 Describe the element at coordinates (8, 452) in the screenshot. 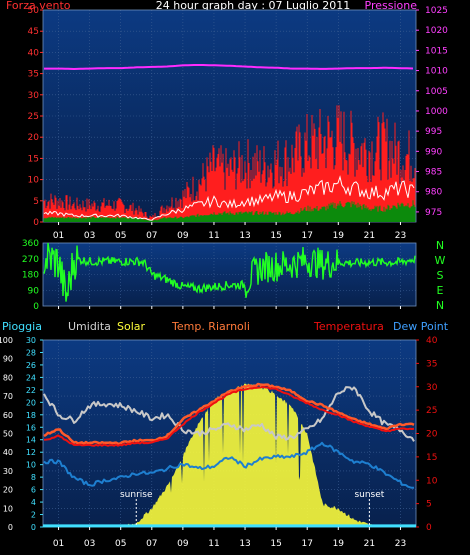

I see `humidity-tick-label: 40` at that location.